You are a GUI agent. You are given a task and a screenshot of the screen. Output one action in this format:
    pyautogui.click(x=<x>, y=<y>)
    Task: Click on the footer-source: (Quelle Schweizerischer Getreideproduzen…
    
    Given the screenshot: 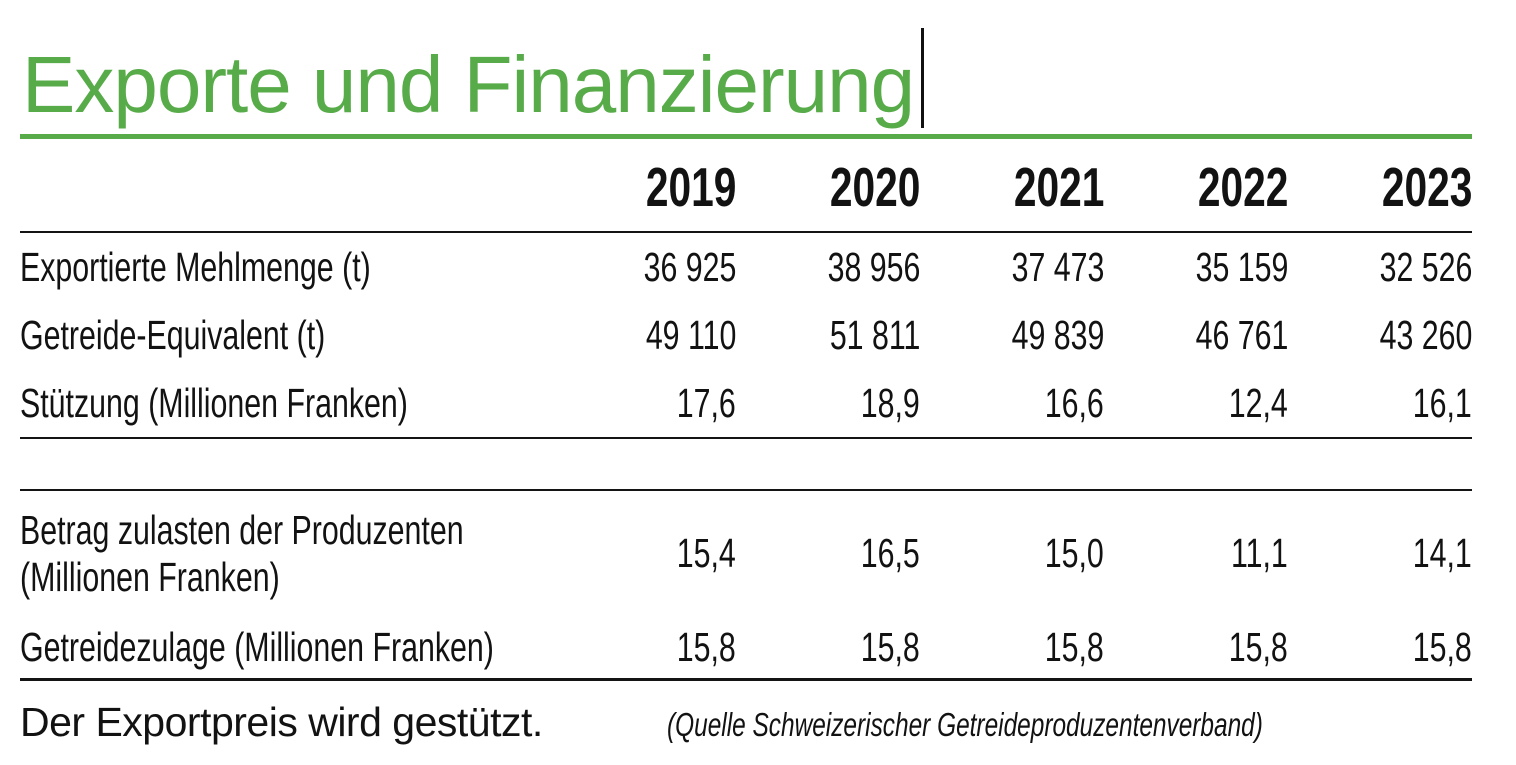 What is the action you would take?
    pyautogui.click(x=964, y=724)
    